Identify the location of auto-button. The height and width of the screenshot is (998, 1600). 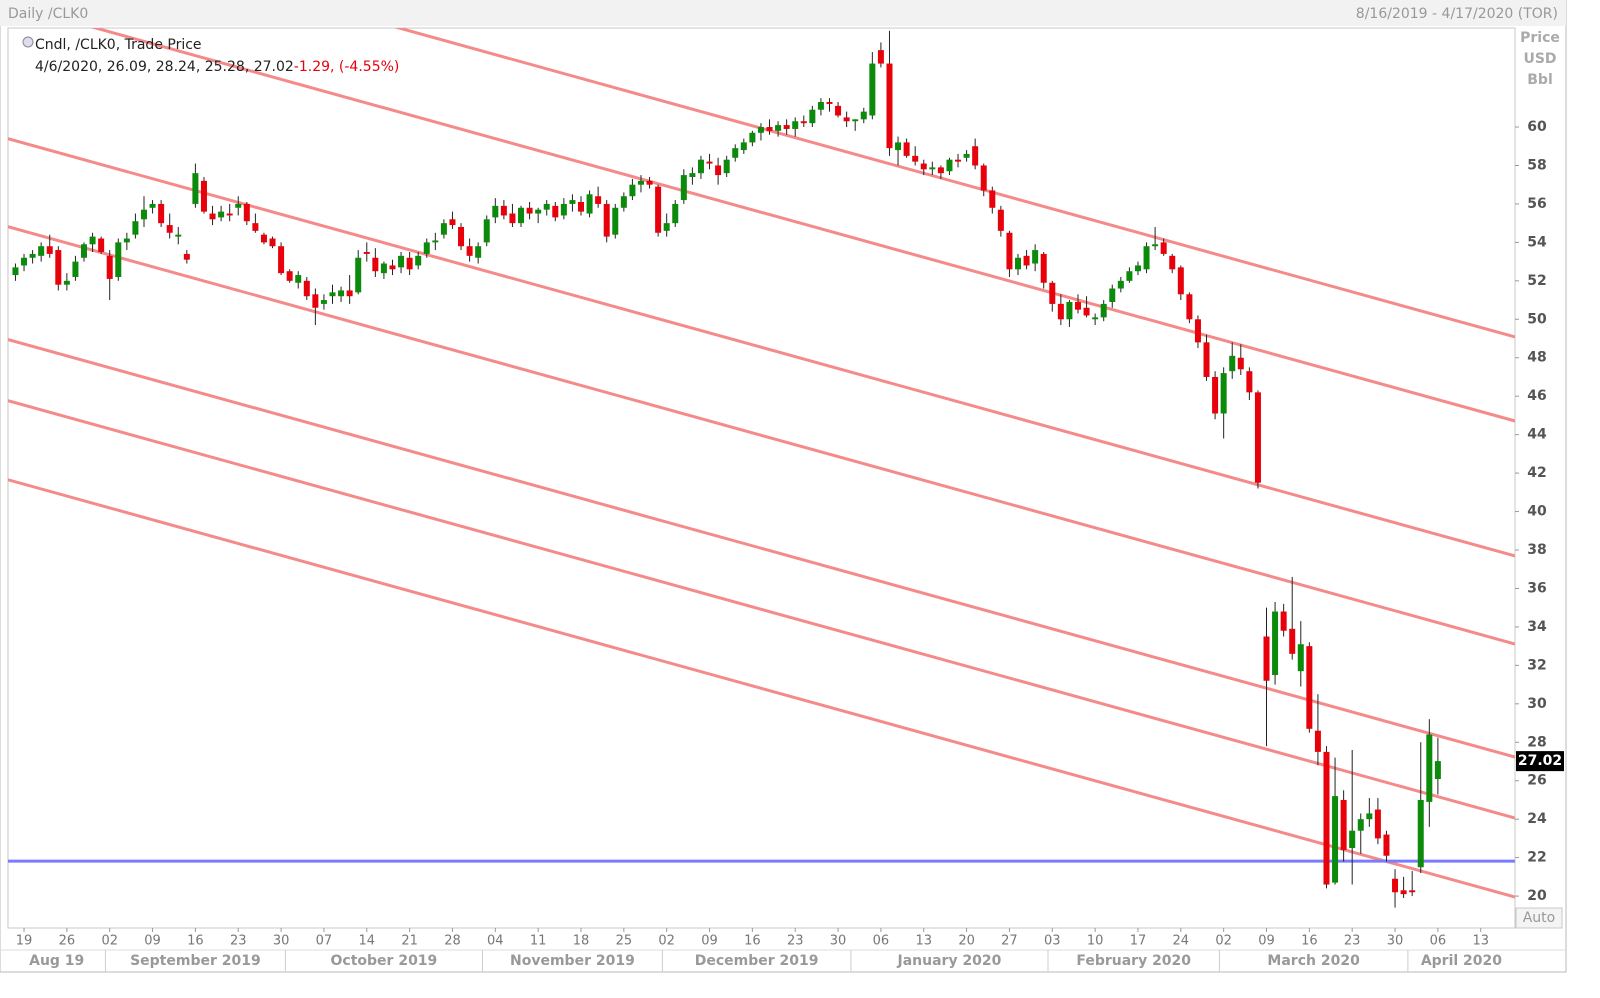
(1539, 918).